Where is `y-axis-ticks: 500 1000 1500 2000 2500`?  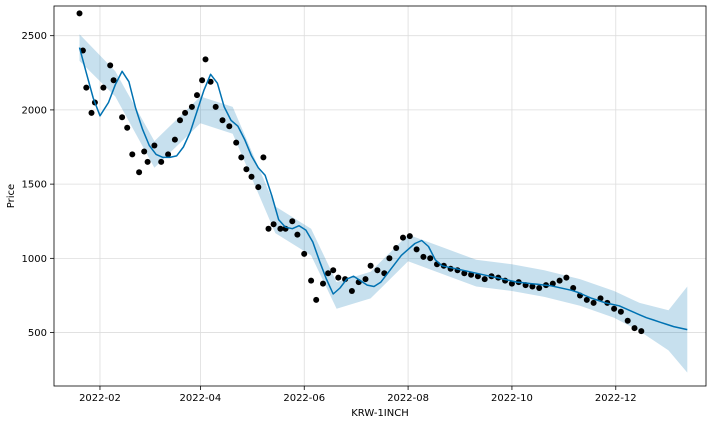
y-axis-ticks: 500 1000 1500 2000 2500 is located at coordinates (38, 185).